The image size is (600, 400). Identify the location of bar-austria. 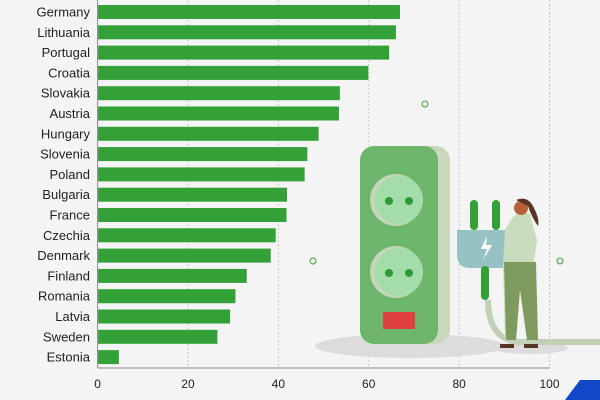
(218, 113).